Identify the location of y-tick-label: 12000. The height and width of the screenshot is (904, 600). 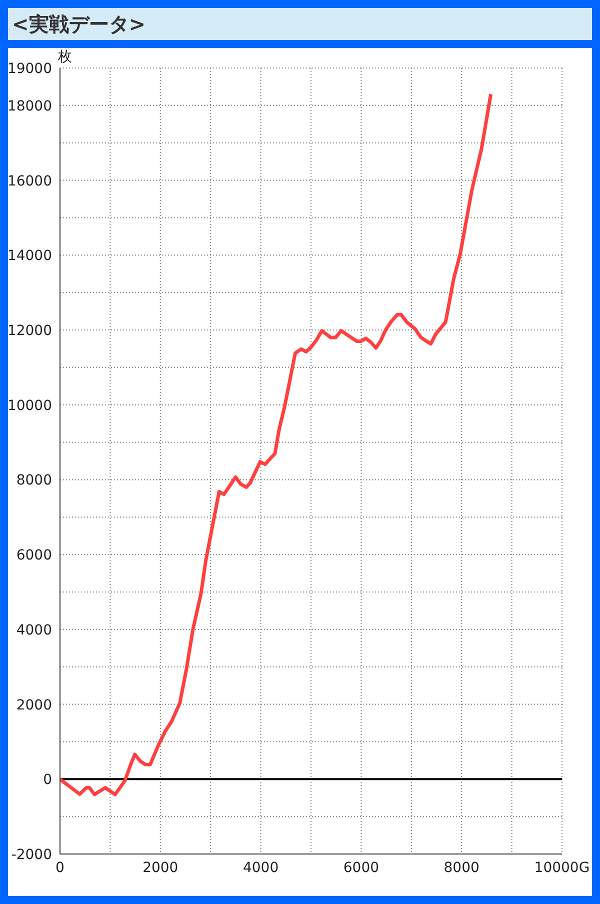
(29, 330).